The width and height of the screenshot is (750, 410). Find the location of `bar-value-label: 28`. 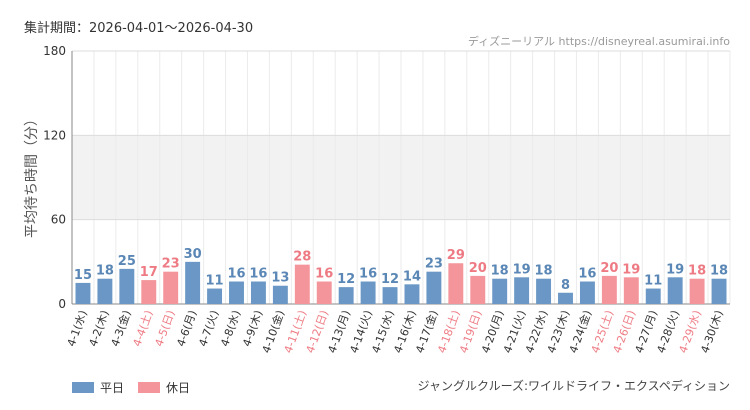

bar-value-label: 28 is located at coordinates (302, 257).